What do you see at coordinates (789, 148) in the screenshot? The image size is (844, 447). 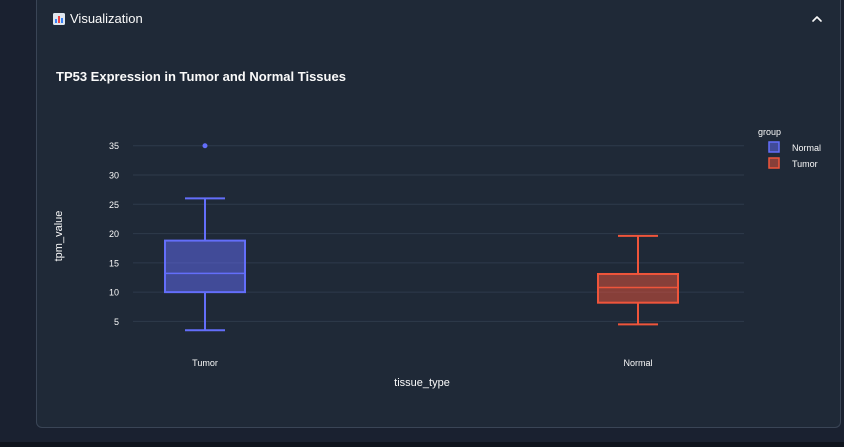 I see `legend: group Normal Tumor` at bounding box center [789, 148].